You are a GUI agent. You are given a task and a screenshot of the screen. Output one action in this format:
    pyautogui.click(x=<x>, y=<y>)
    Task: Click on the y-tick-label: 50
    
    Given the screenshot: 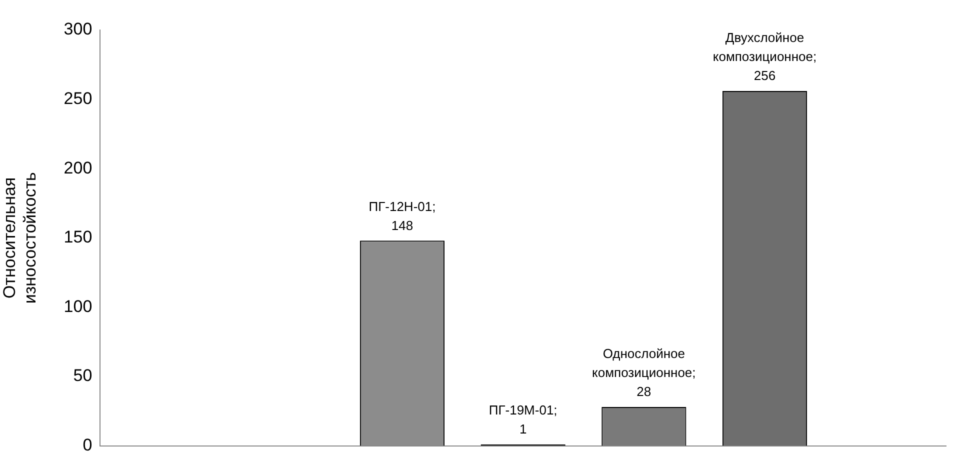 What is the action you would take?
    pyautogui.click(x=82, y=376)
    